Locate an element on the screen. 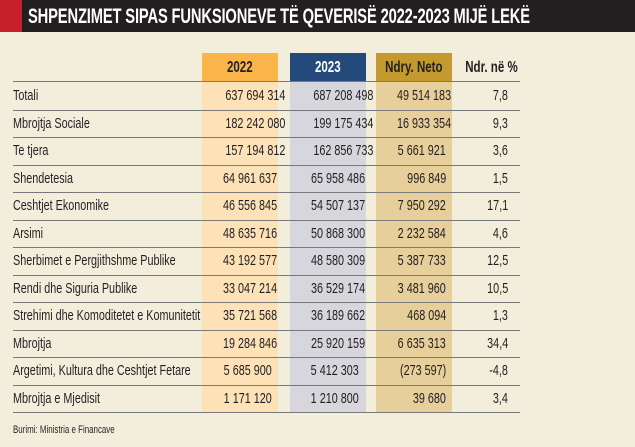 This screenshot has width=635, height=447. cell-pct-text: 17,1 is located at coordinates (497, 205).